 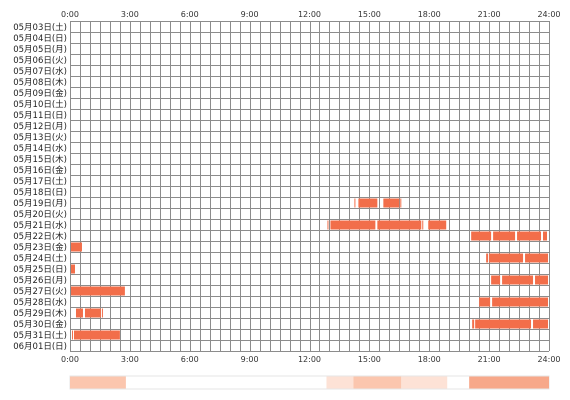 I want to click on day-label: 05月26日(月), so click(x=40, y=281).